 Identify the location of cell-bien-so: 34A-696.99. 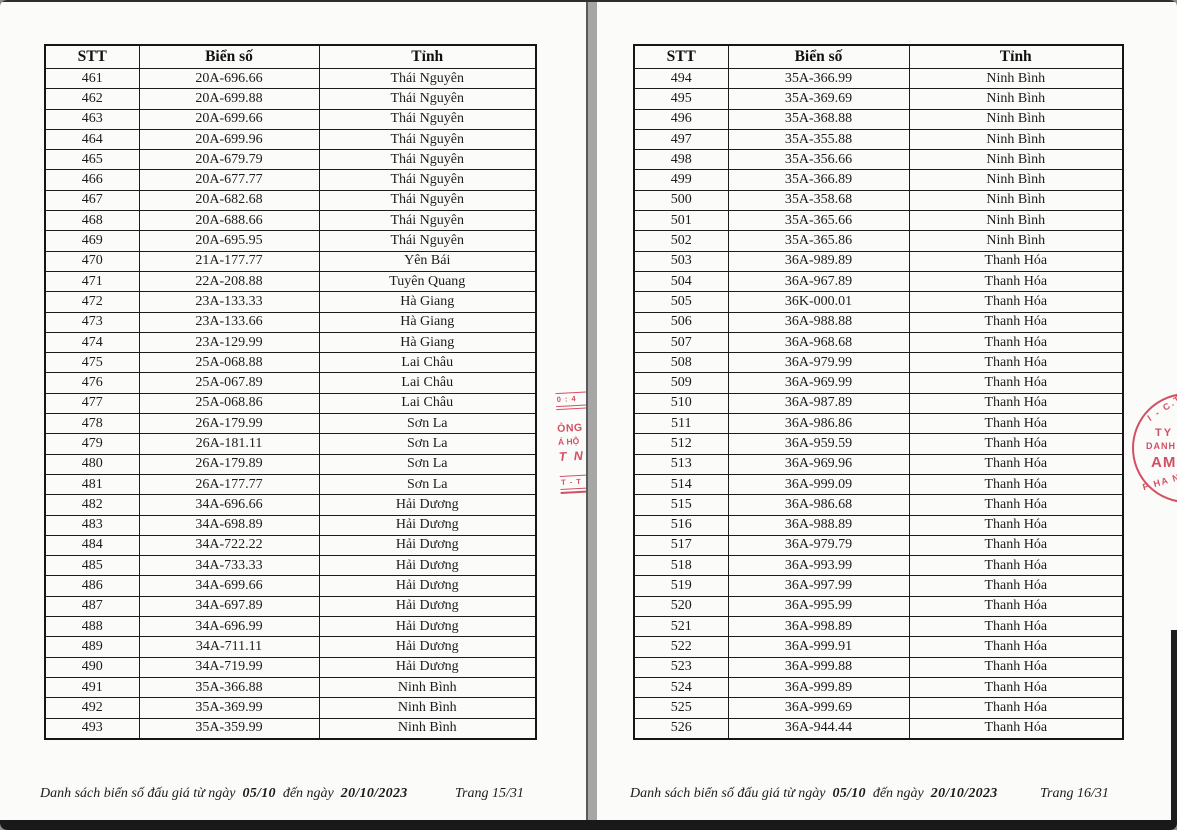
(229, 627).